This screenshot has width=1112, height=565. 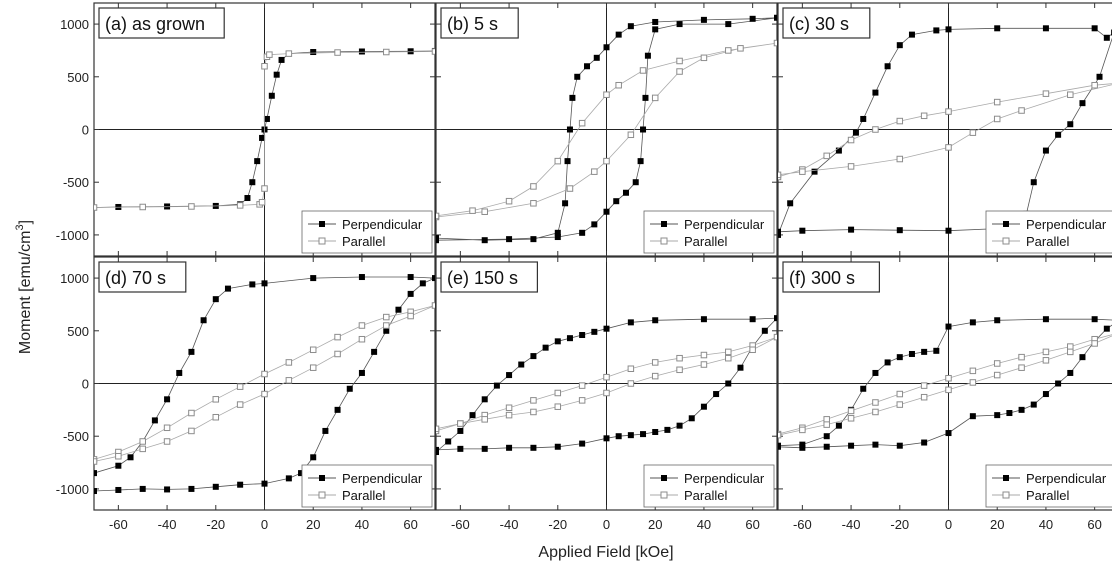 I want to click on panel-label-box, so click(x=826, y=23).